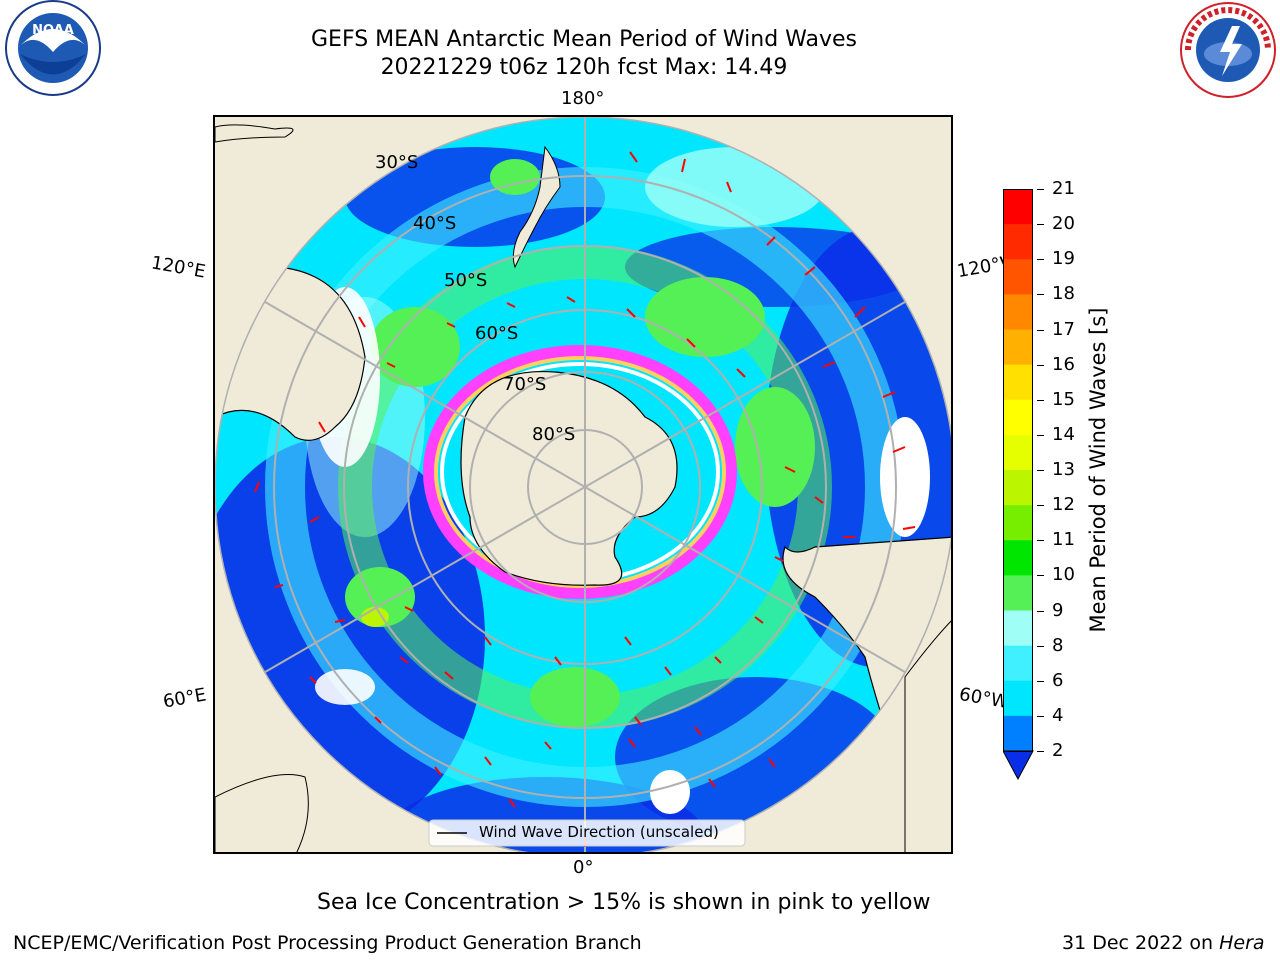 Image resolution: width=1280 pixels, height=960 pixels. What do you see at coordinates (1141, 943) in the screenshot?
I see `footer-date-text: 31 Dec 2022 on` at bounding box center [1141, 943].